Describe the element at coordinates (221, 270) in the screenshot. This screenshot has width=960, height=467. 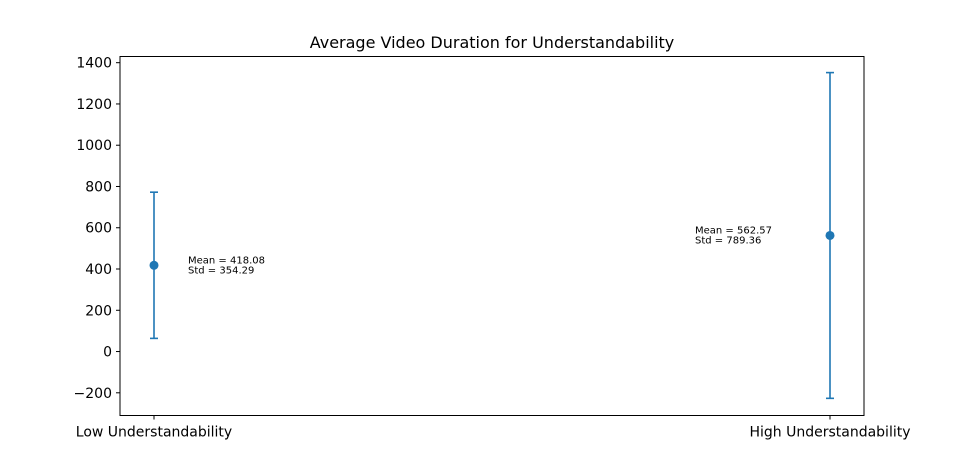
I see `std-annotation: Std = 354.29` at that location.